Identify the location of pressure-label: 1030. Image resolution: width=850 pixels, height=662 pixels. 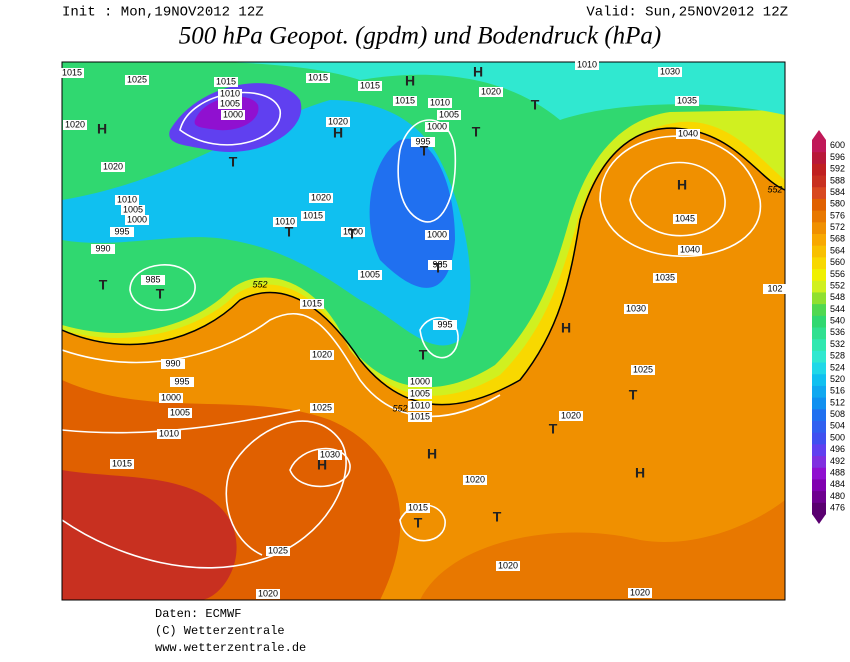
(670, 71).